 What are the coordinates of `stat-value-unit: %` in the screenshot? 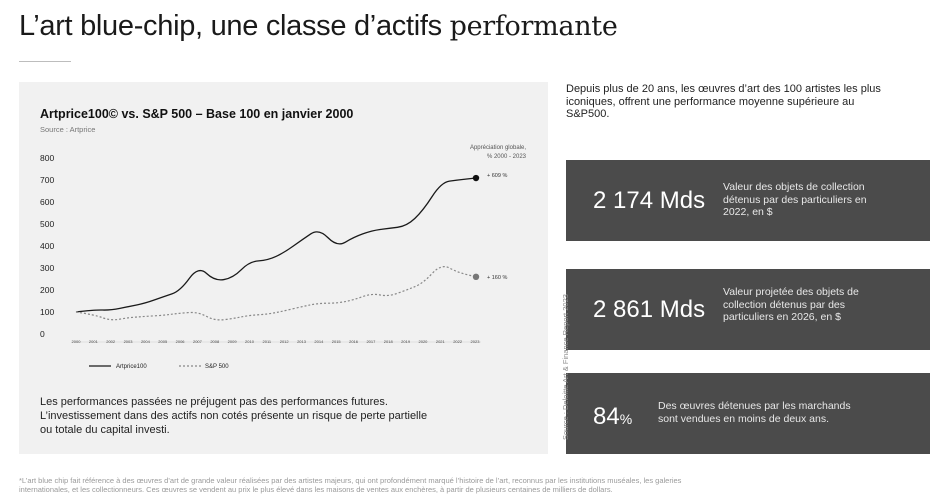 It's located at (626, 419).